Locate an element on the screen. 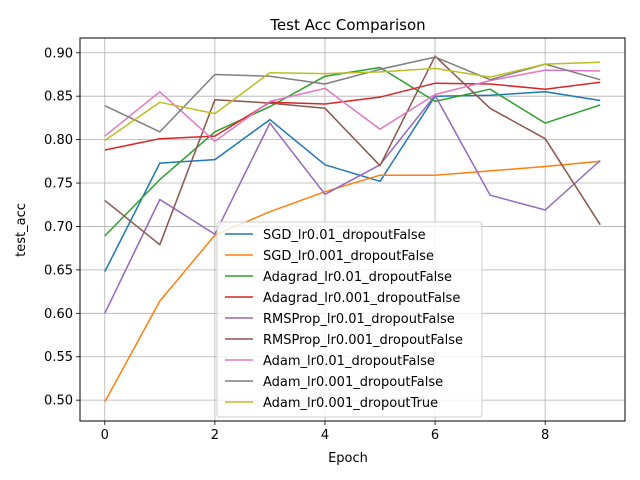 The width and height of the screenshot is (640, 480). chart-title: Test Acc Comparison is located at coordinates (347, 25).